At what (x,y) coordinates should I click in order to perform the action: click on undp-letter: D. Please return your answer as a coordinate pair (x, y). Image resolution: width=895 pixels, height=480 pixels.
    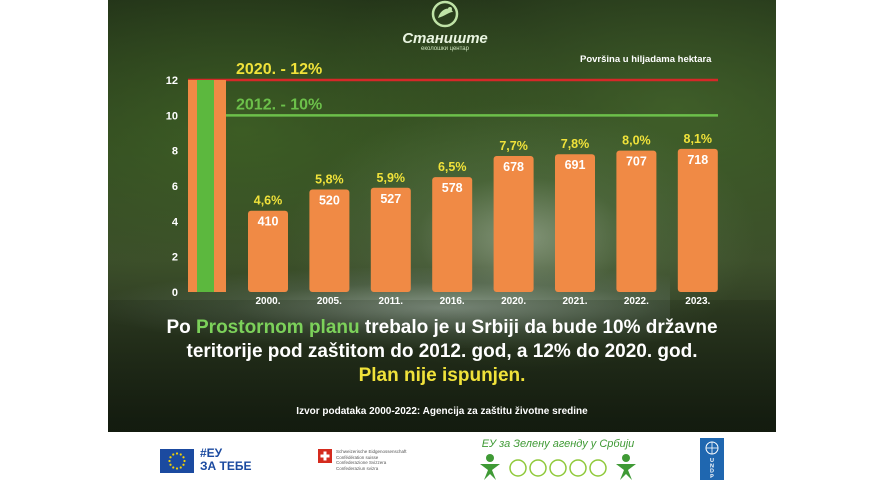
    Looking at the image, I should click on (712, 472).